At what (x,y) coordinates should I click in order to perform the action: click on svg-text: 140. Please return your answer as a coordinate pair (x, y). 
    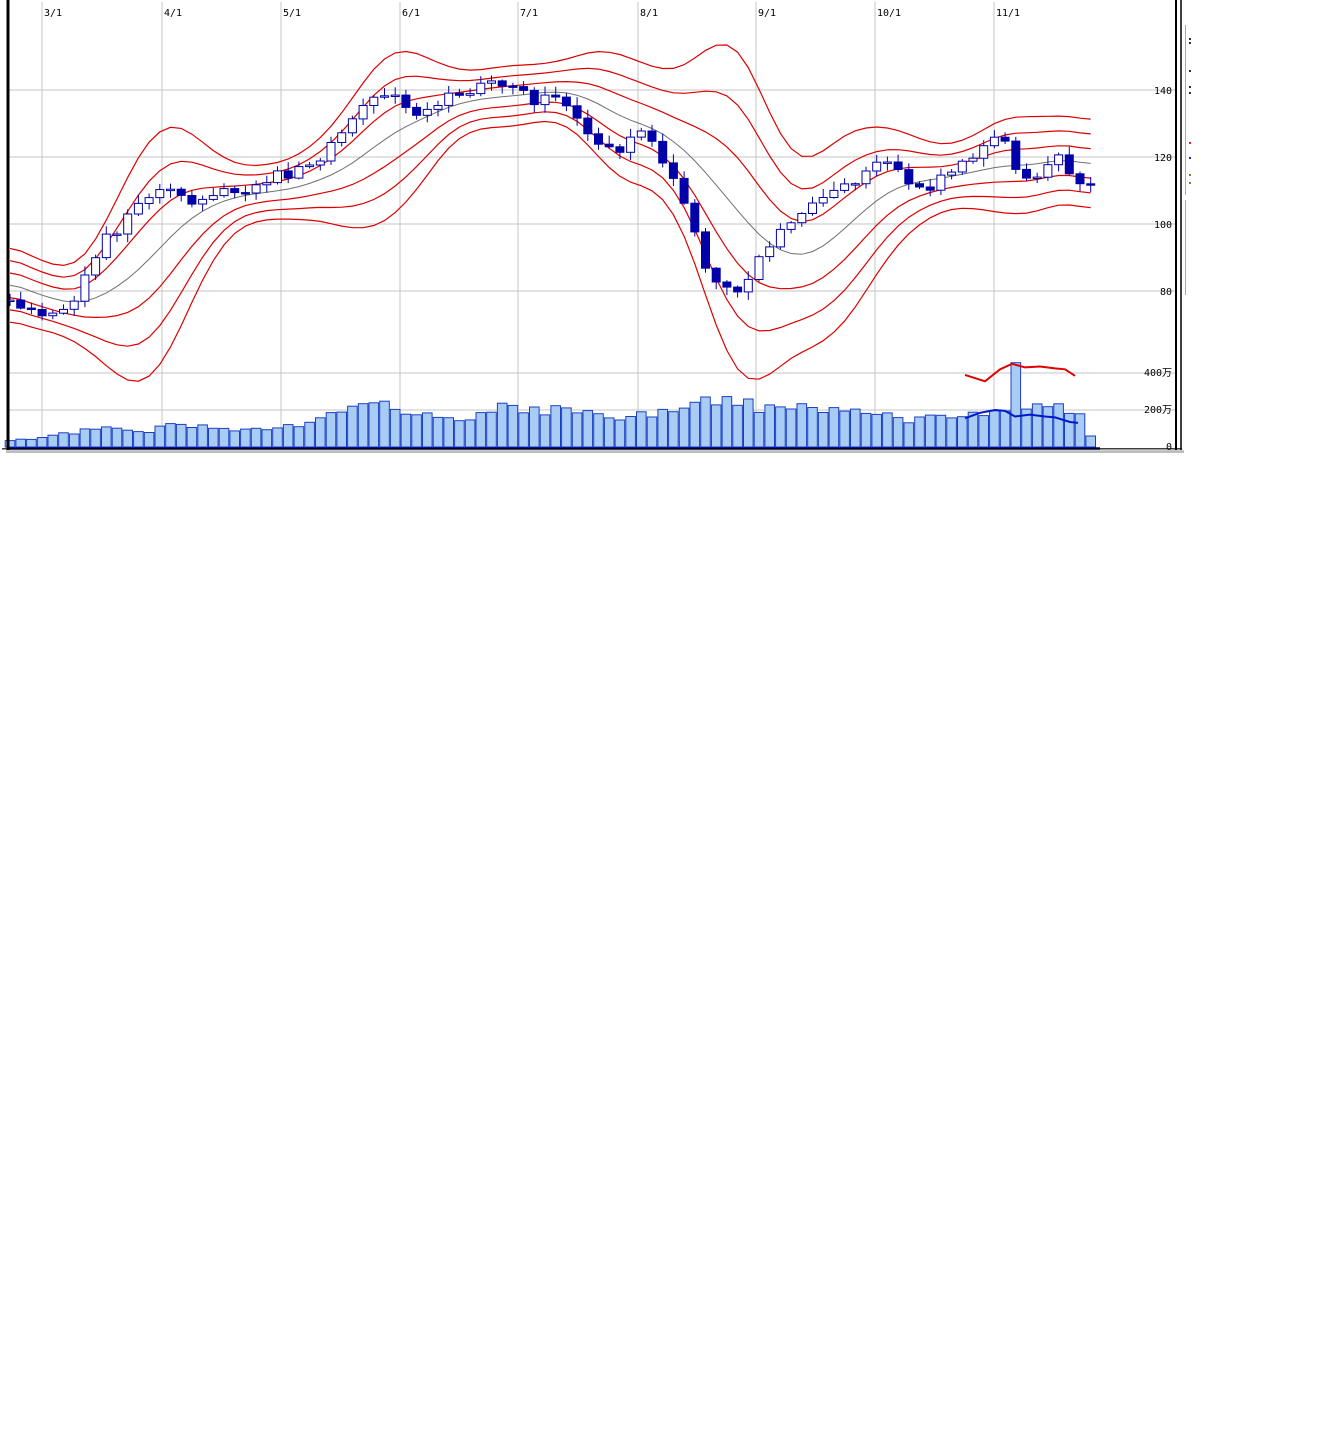
    Looking at the image, I should click on (1163, 91).